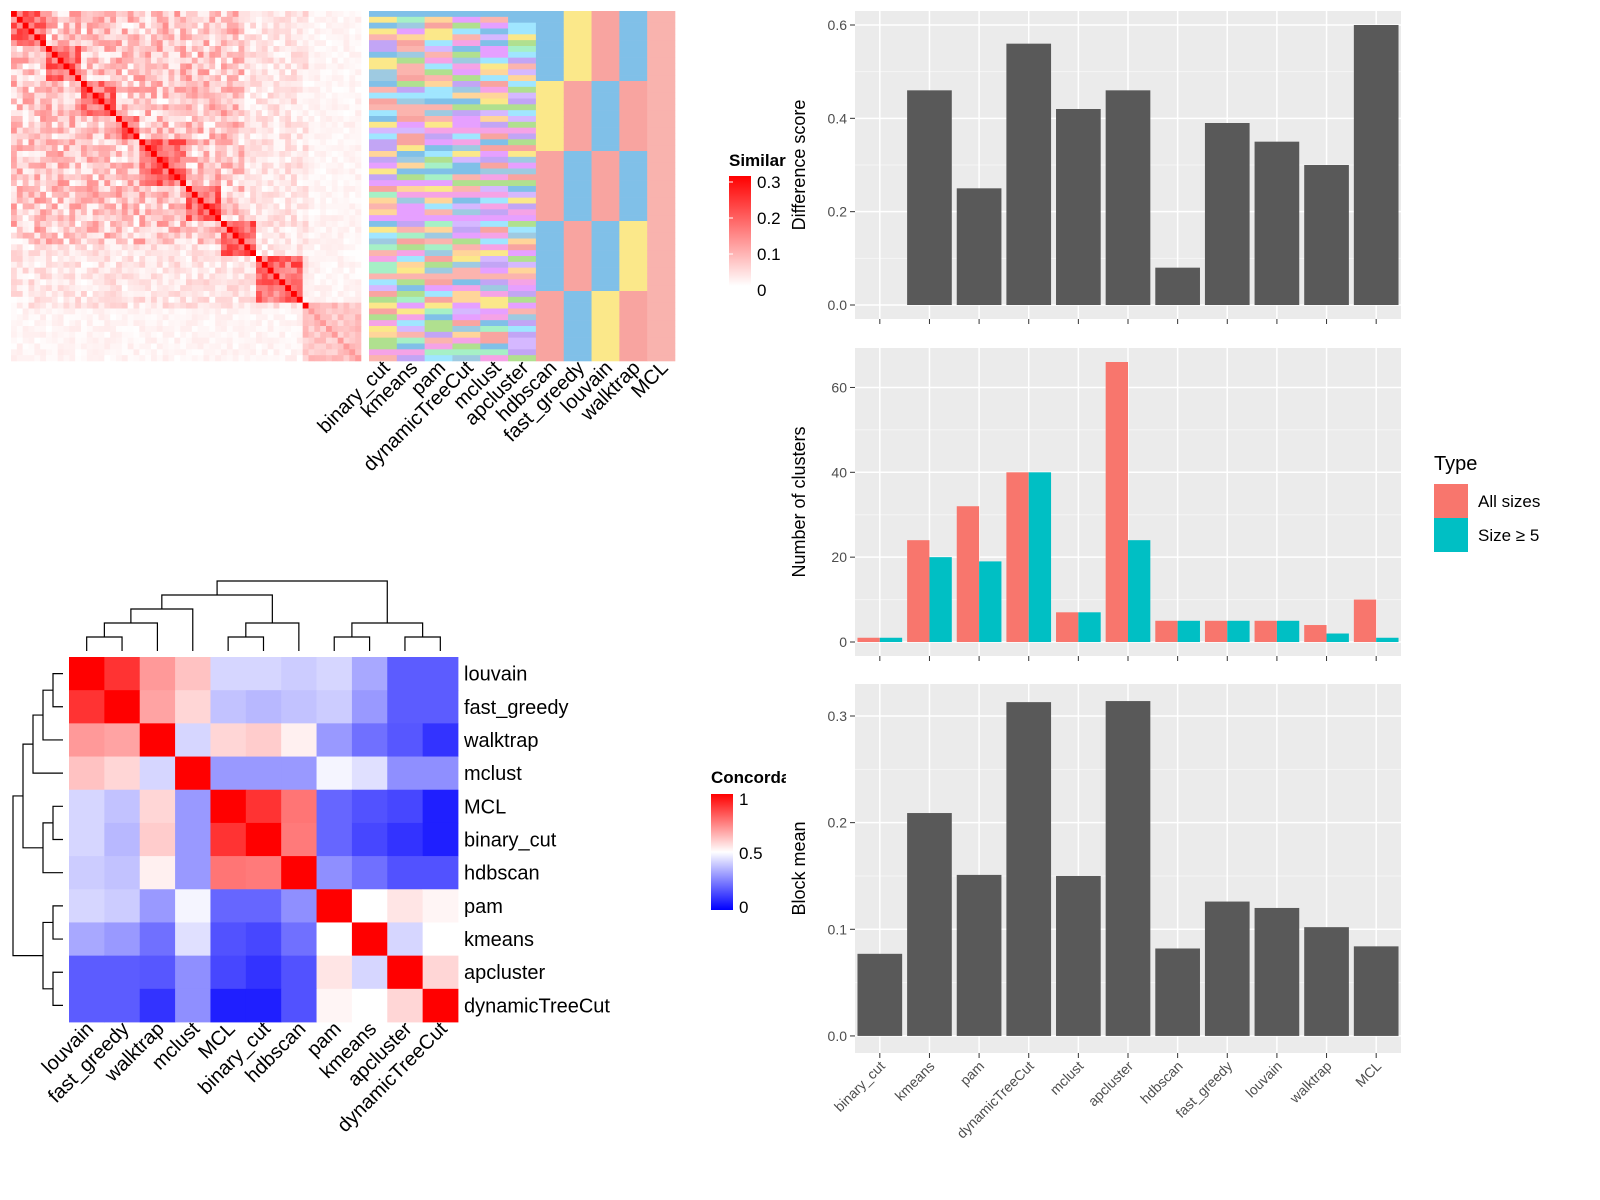 The width and height of the screenshot is (1600, 1200). What do you see at coordinates (1128, 197) in the screenshot?
I see `bar` at bounding box center [1128, 197].